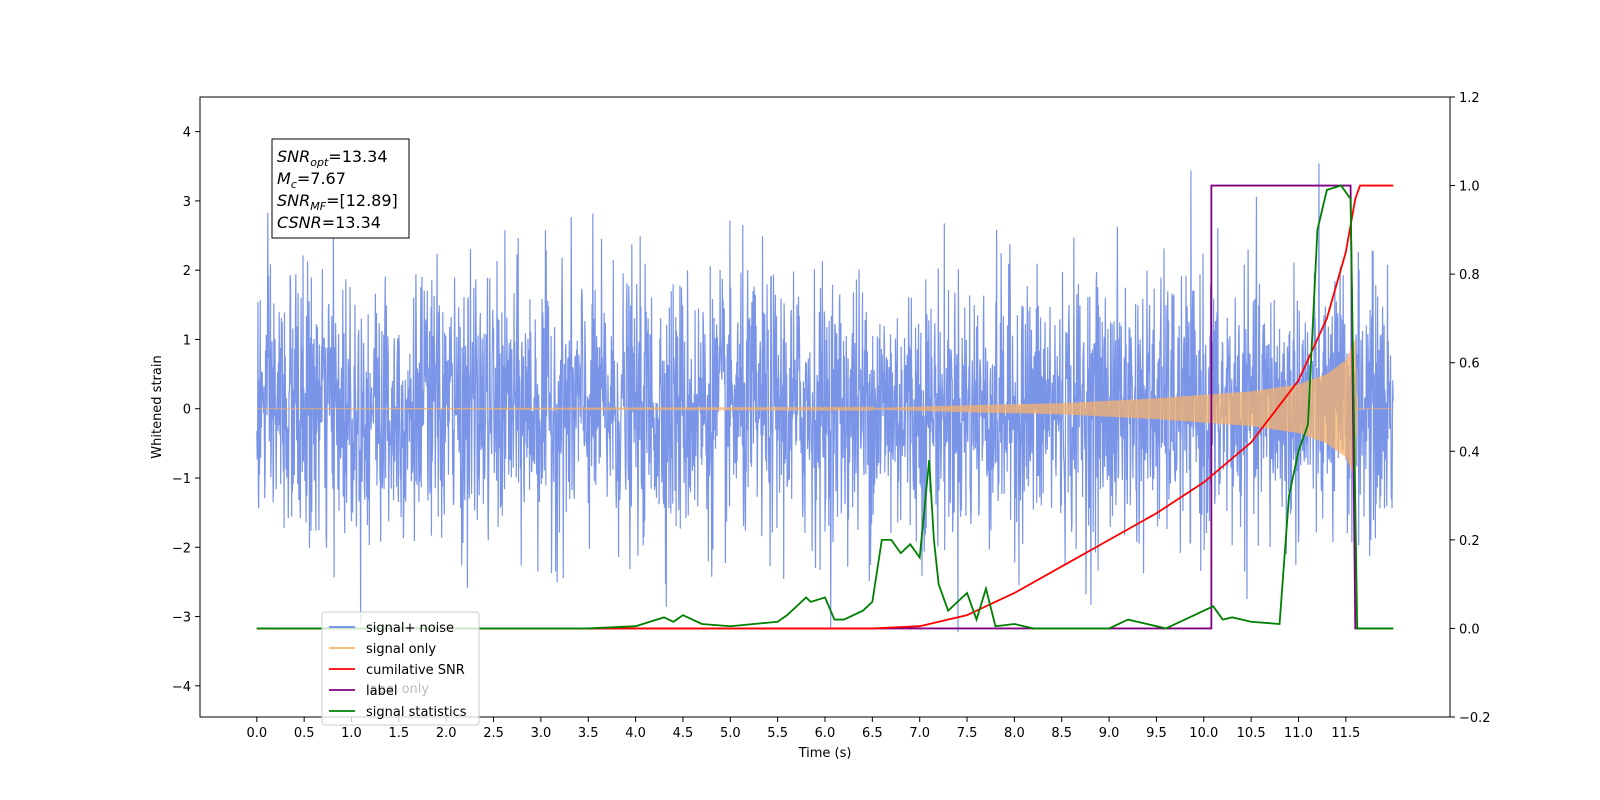 The height and width of the screenshot is (800, 1600). What do you see at coordinates (1203, 733) in the screenshot?
I see `x-tick-label: 10.0` at bounding box center [1203, 733].